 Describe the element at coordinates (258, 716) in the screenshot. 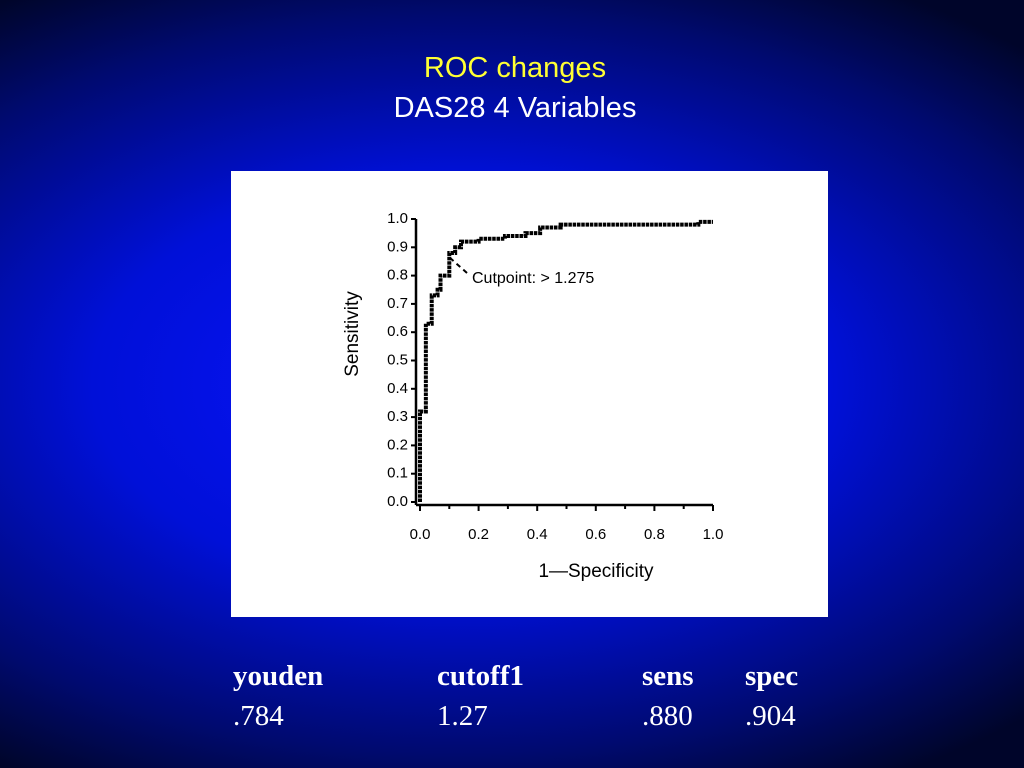

I see `cell: .784` at that location.